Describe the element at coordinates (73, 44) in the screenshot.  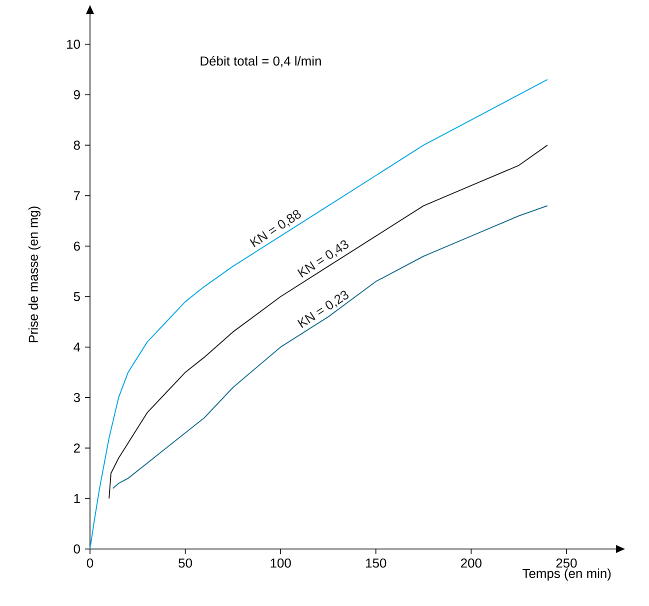
I see `y-tick-label: 10` at that location.